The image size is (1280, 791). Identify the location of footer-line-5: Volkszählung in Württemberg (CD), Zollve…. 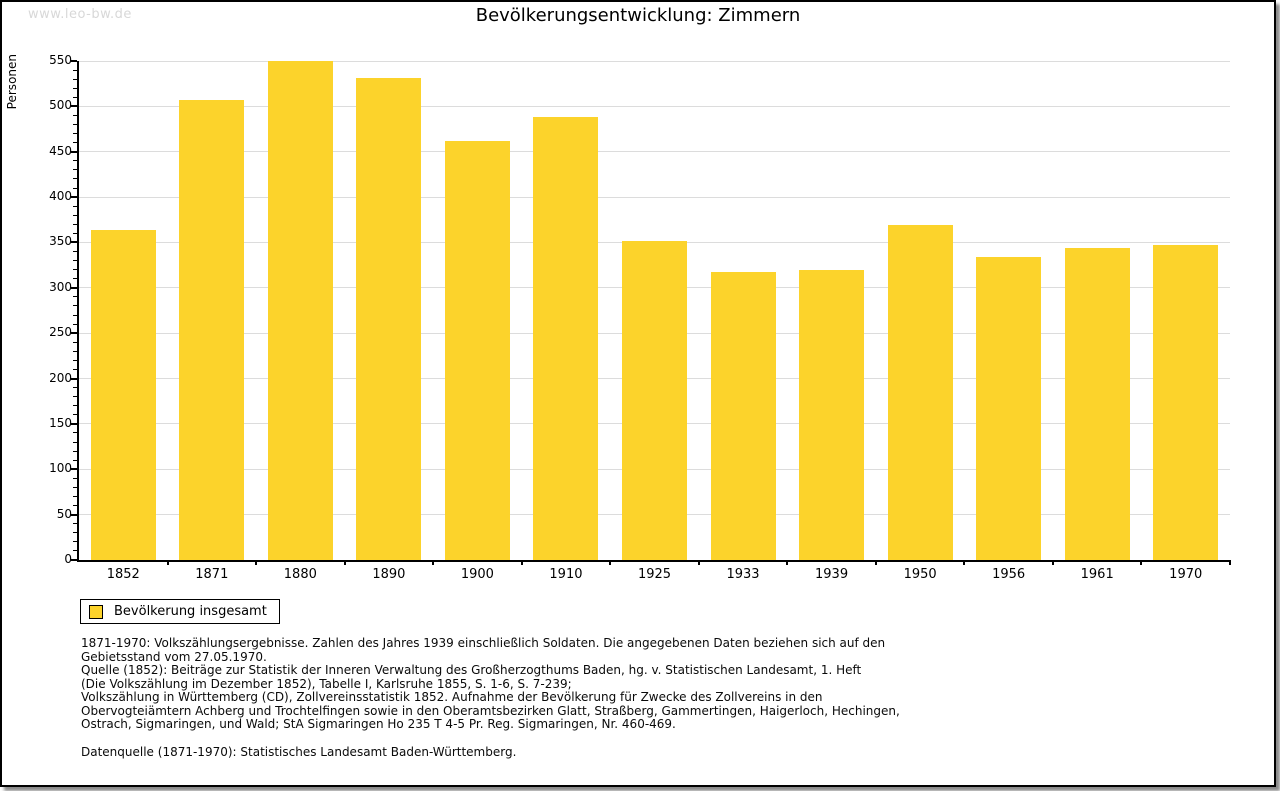
(452, 697).